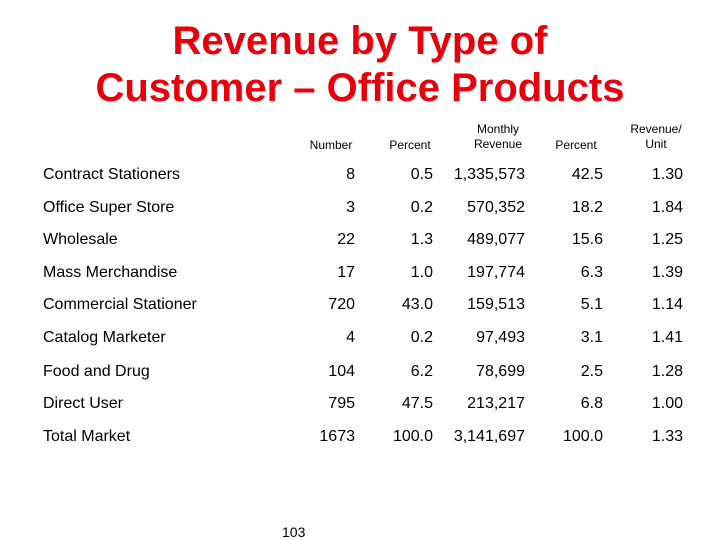 This screenshot has height=540, width=720. Describe the element at coordinates (331, 145) in the screenshot. I see `header-number: Number` at that location.